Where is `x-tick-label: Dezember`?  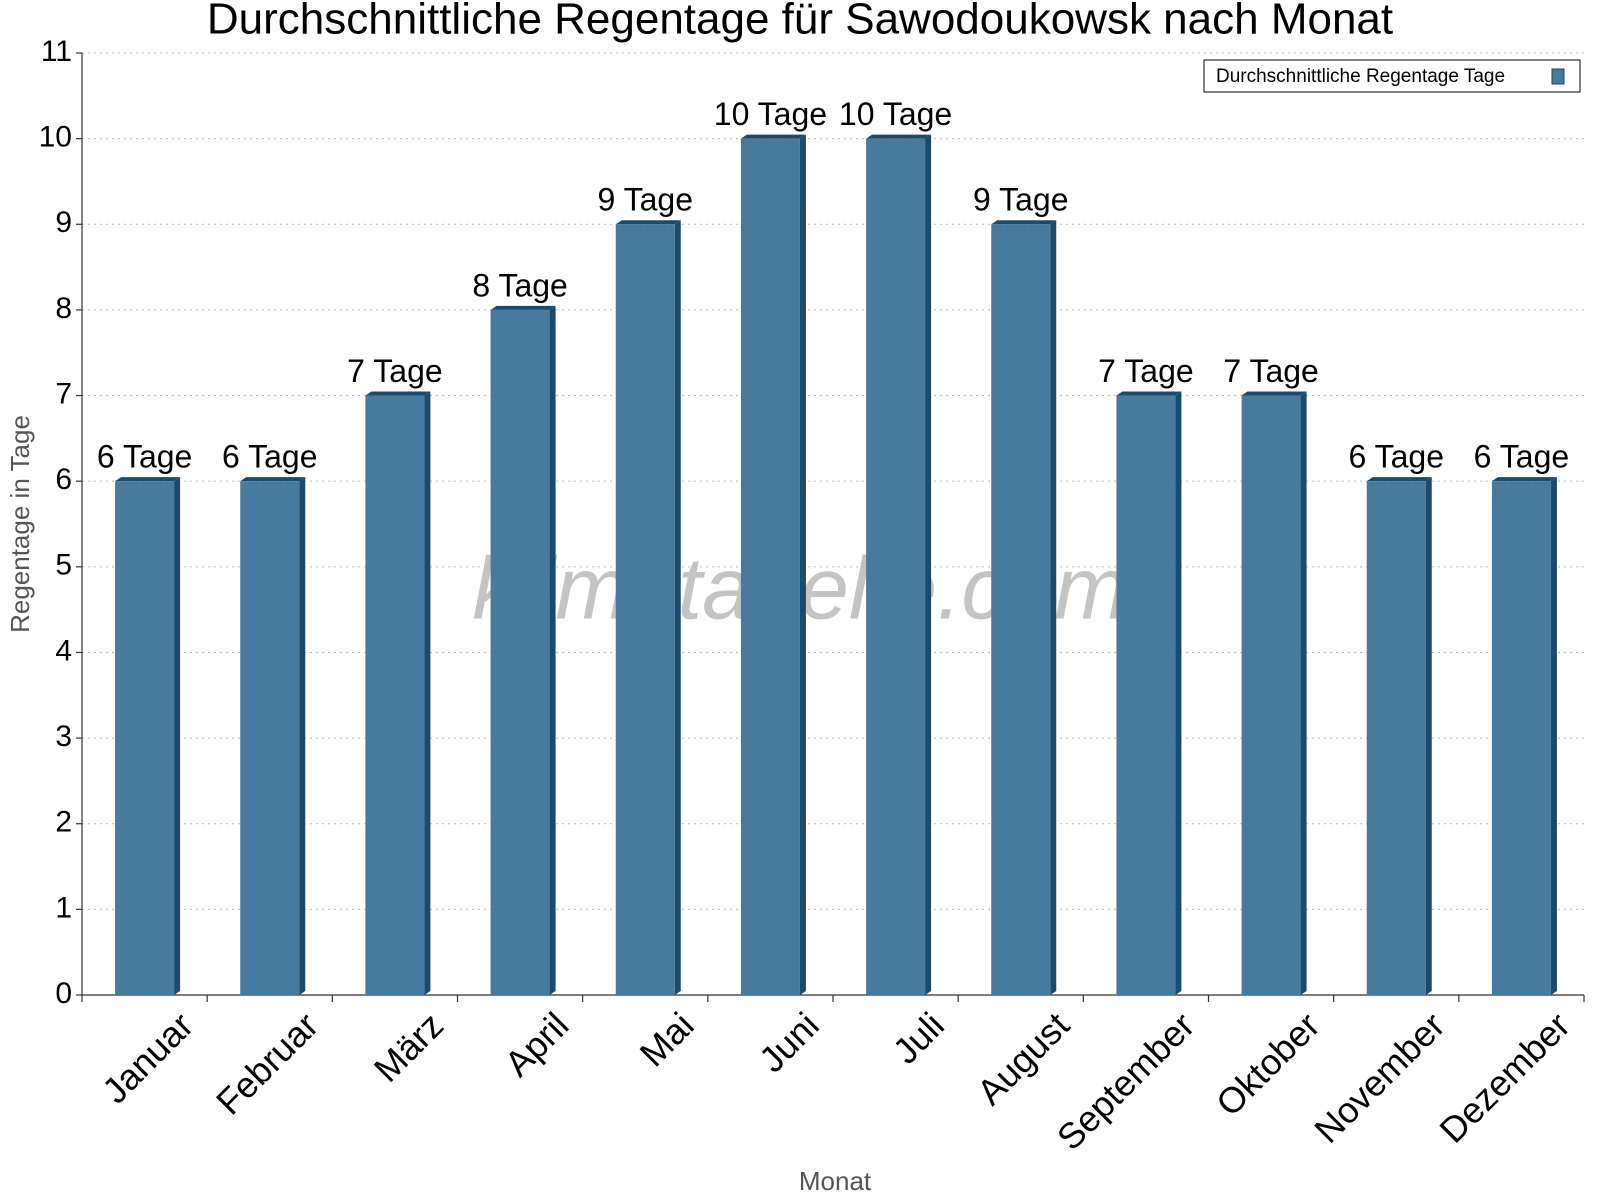 x-tick-label: Dezember is located at coordinates (1504, 1077).